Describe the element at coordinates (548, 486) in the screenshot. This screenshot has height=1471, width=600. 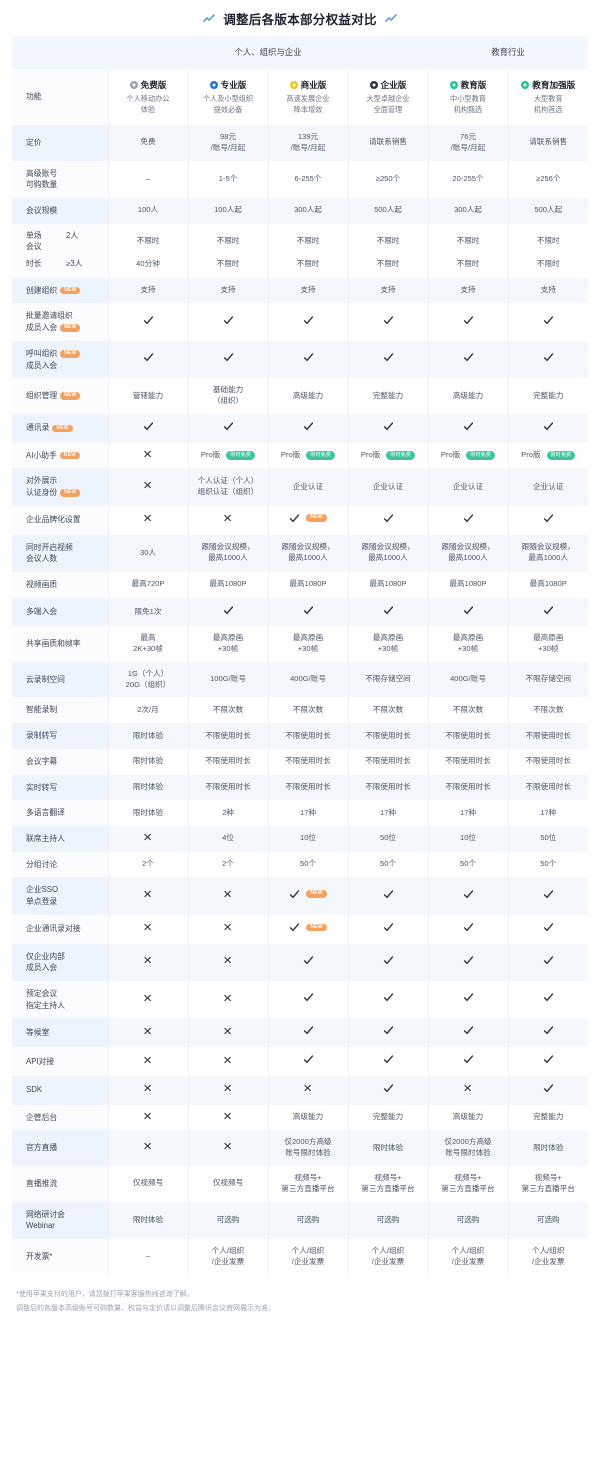
I see `value-text: 企业认证` at that location.